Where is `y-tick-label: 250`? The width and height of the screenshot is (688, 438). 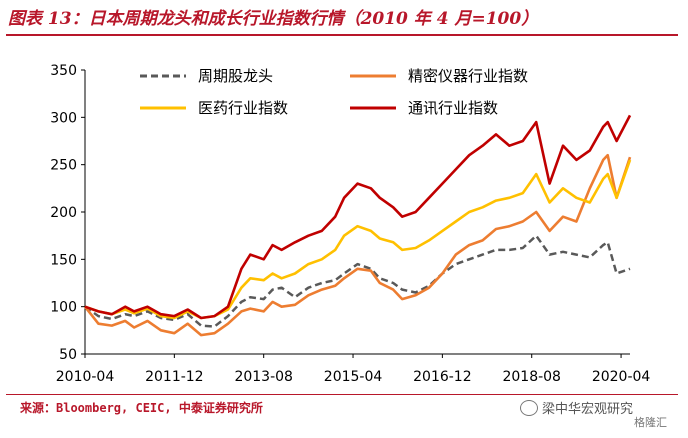 y-tick-label: 250 is located at coordinates (63, 166).